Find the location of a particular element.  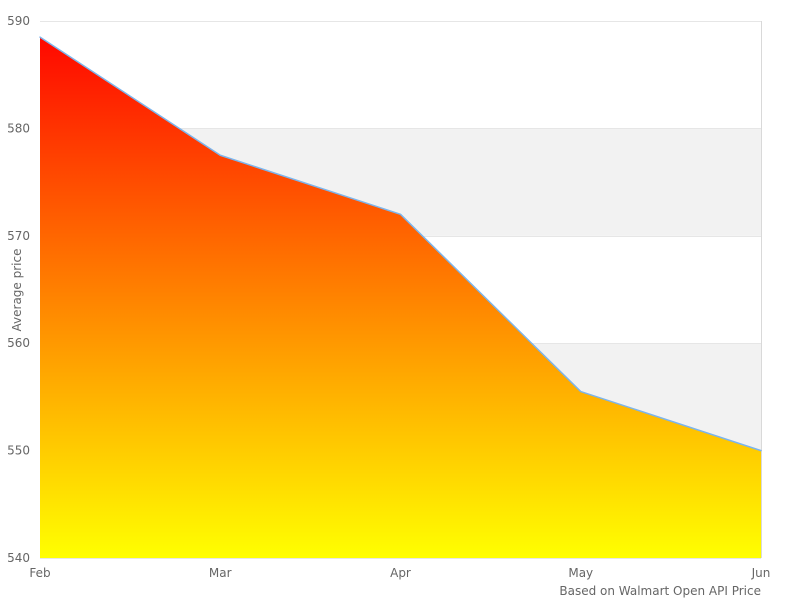

y-tick-label: 570 is located at coordinates (18, 236).